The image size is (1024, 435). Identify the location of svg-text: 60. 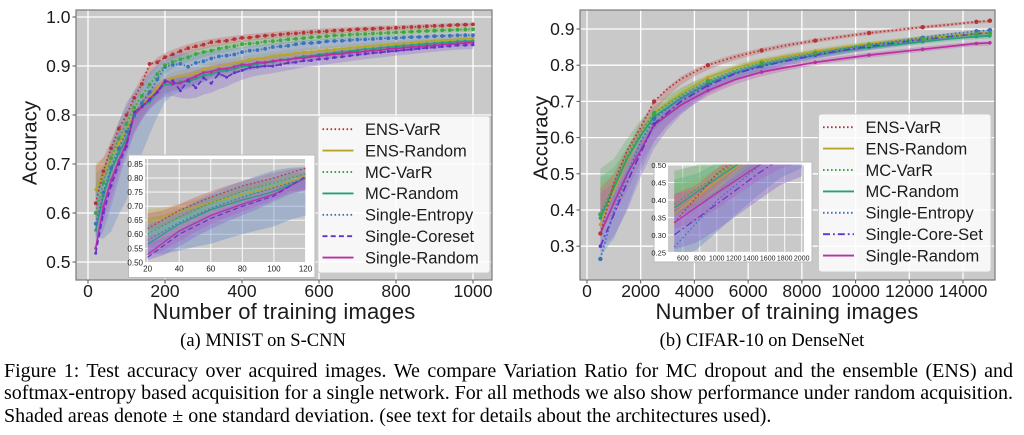
(210, 269).